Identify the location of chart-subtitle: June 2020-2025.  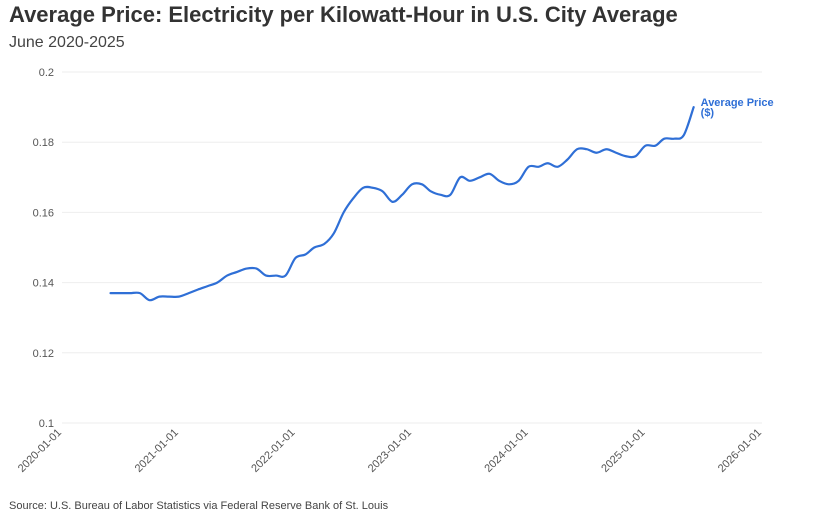
(67, 42).